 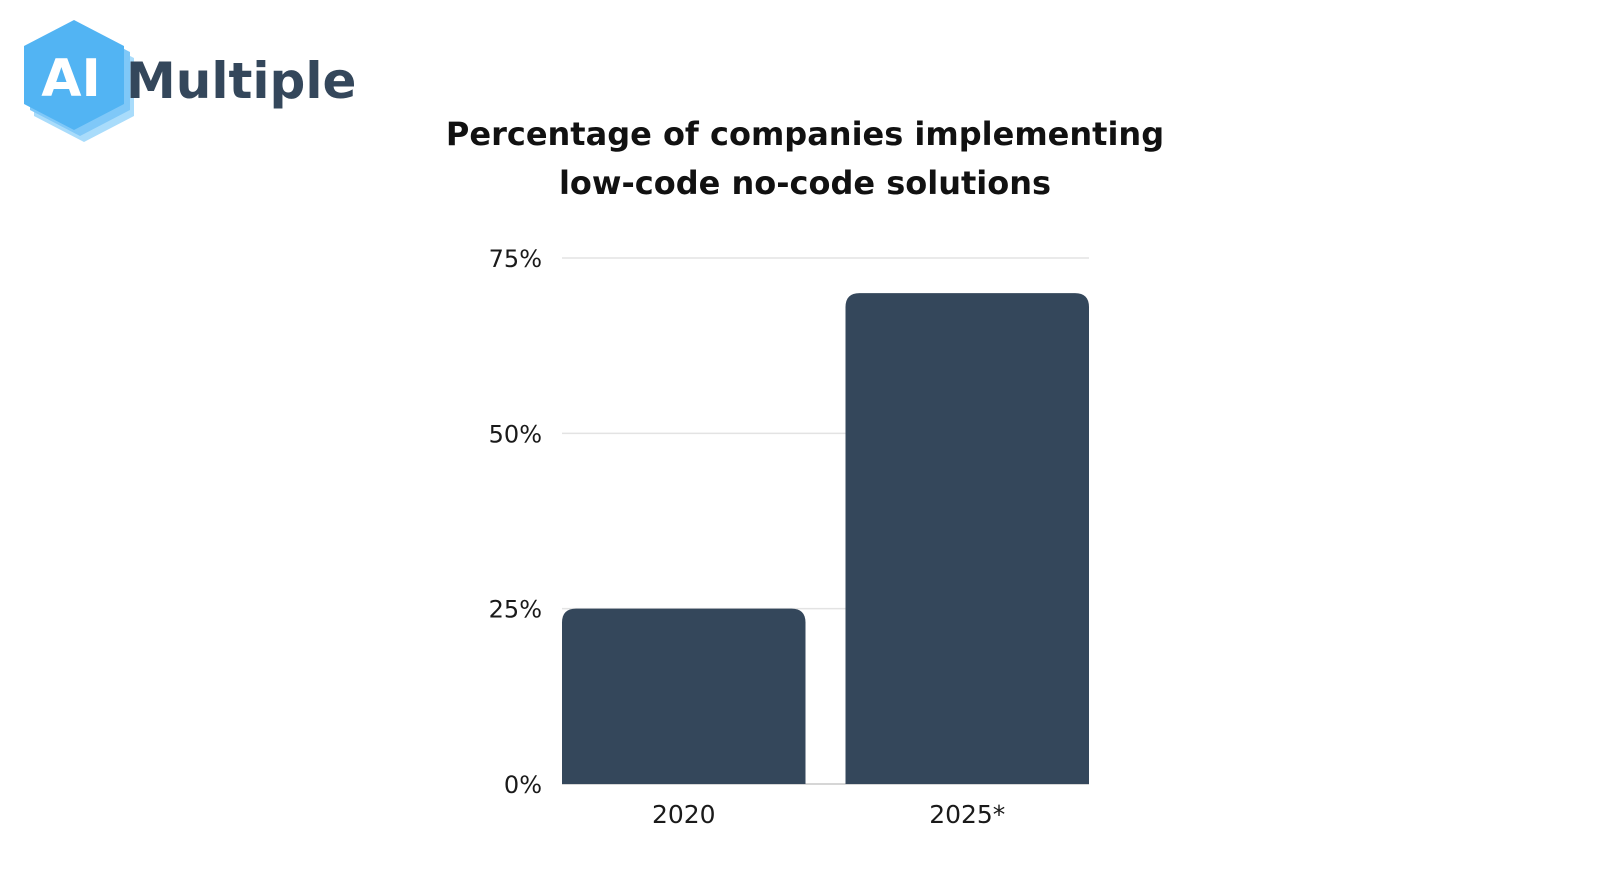 I want to click on logo-multiple-text: Multiple, so click(x=240, y=81).